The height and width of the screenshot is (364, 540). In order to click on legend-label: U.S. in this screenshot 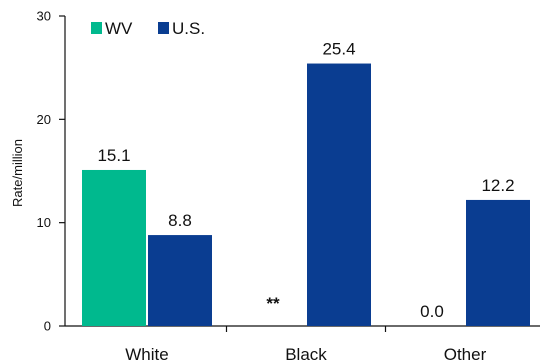, I will do `click(188, 28)`.